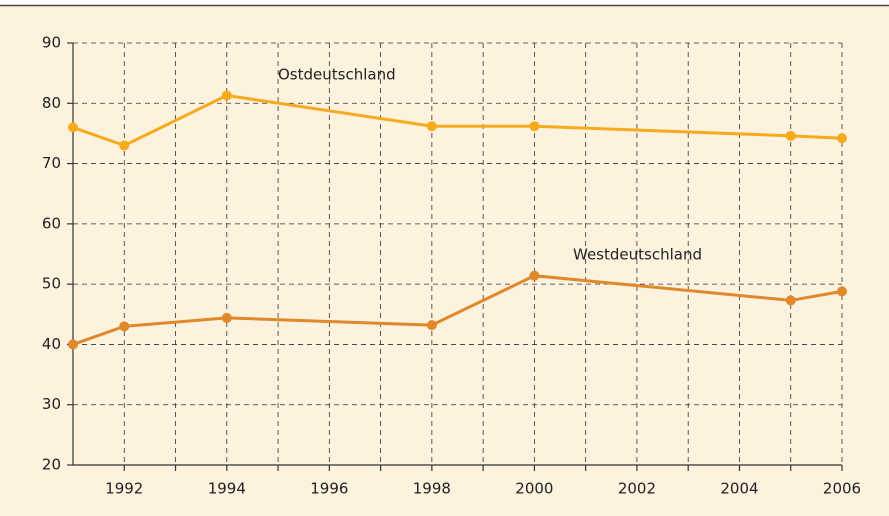 This screenshot has width=889, height=516. I want to click on series-label: Westdeutschland, so click(637, 255).